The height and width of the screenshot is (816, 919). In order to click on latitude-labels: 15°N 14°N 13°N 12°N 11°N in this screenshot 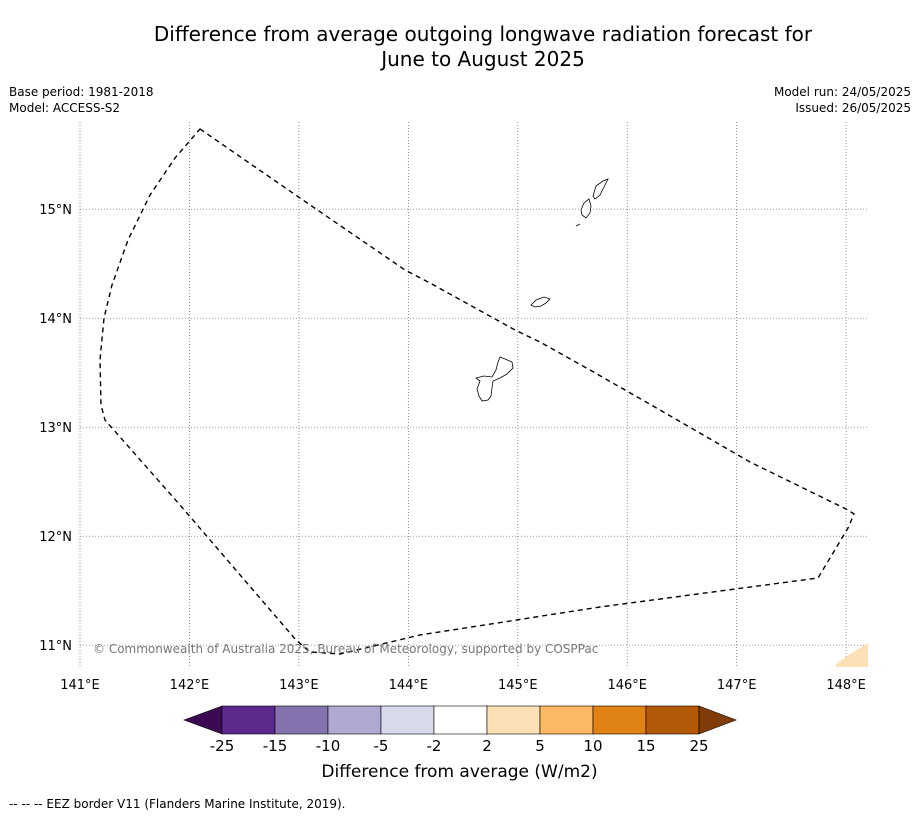, I will do `click(55, 428)`.